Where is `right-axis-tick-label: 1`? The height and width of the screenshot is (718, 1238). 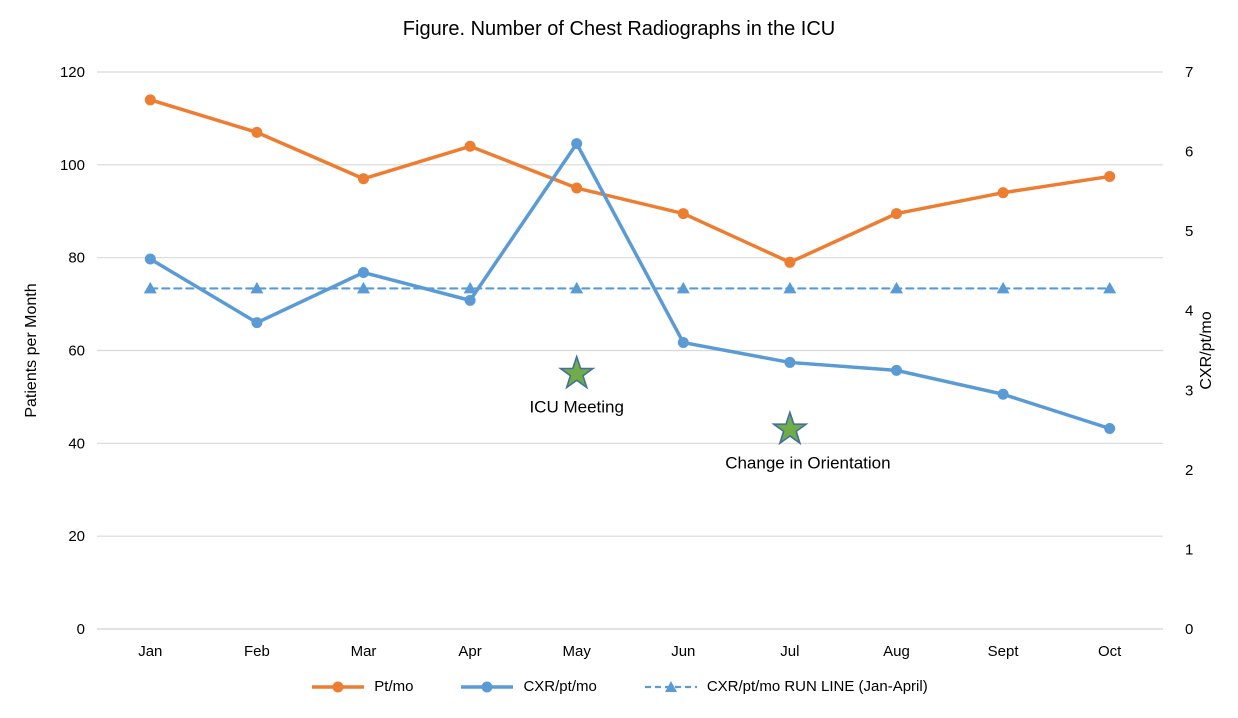 right-axis-tick-label: 1 is located at coordinates (1189, 549).